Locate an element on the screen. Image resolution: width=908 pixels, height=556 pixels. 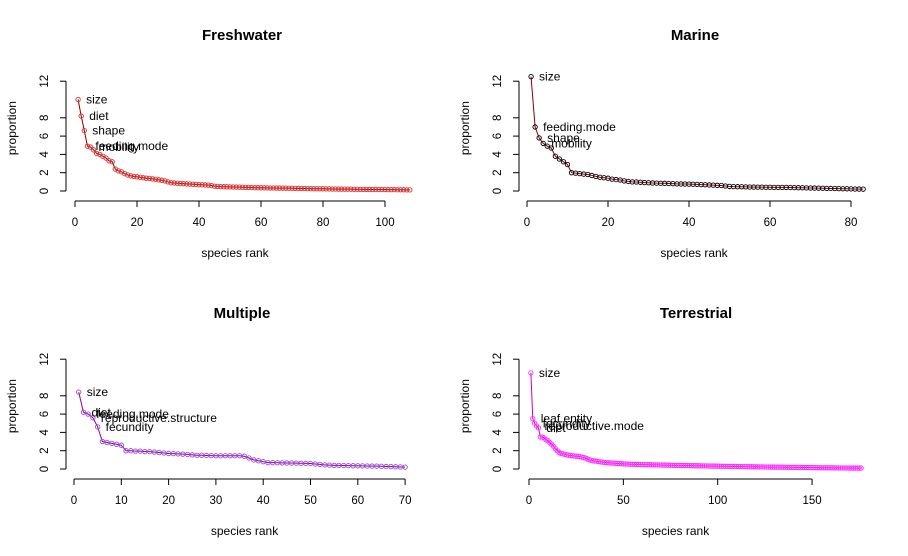
x-tick-label: 100 is located at coordinates (384, 223).